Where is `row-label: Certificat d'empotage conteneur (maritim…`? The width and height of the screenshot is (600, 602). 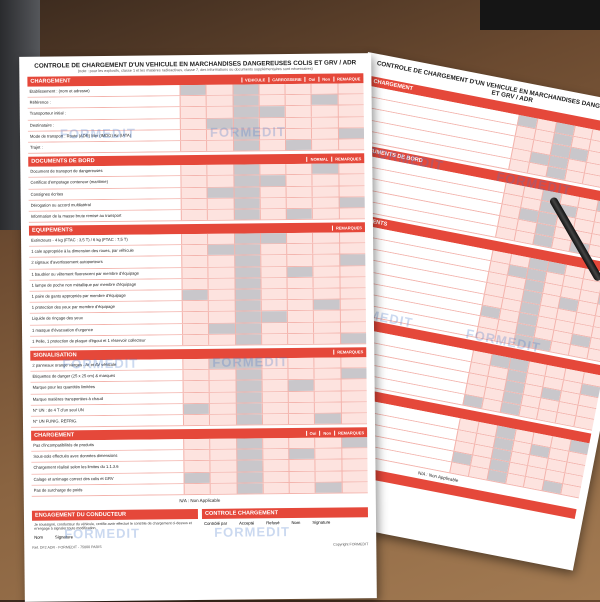
row-label: Certificat d'empotage conteneur (maritim… is located at coordinates (104, 182).